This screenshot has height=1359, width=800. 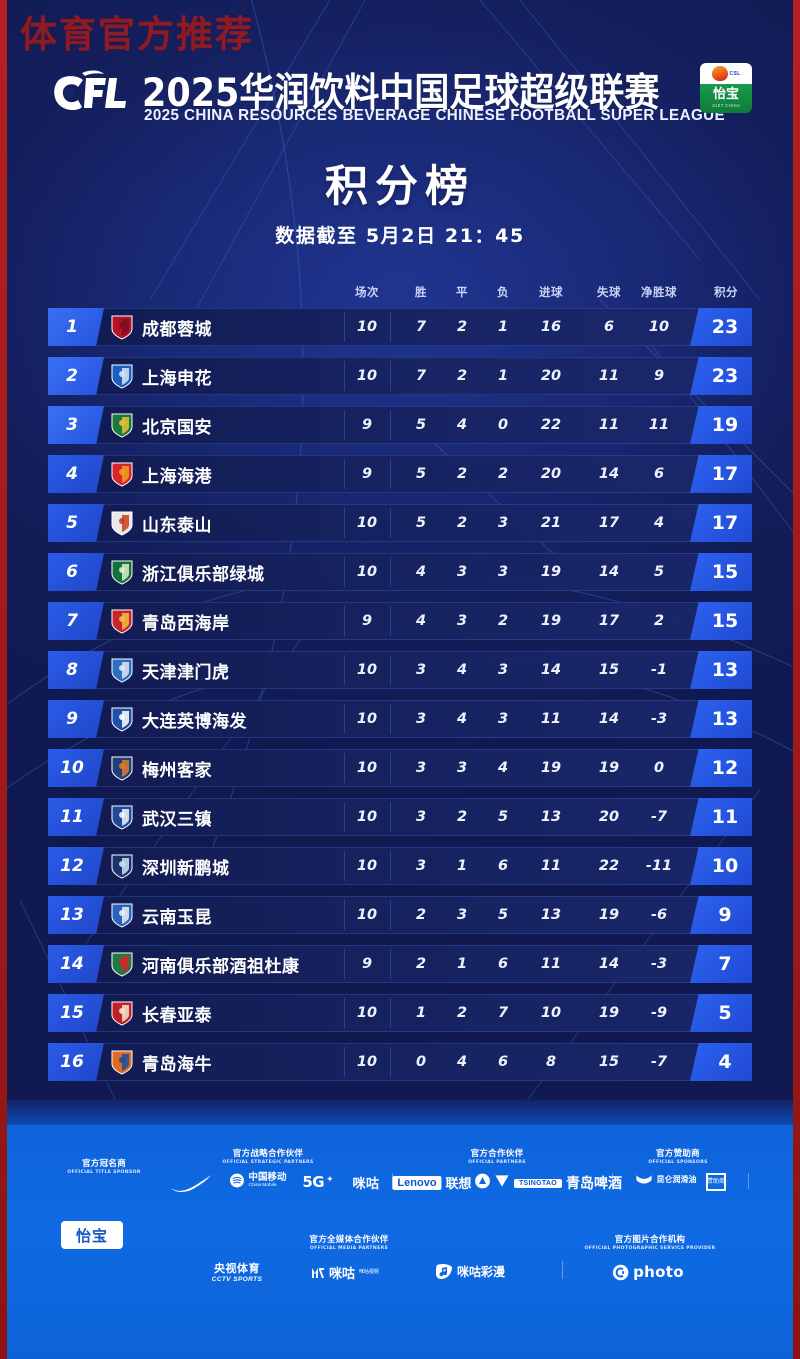 What do you see at coordinates (609, 866) in the screenshot?
I see `stat-ga: 22` at bounding box center [609, 866].